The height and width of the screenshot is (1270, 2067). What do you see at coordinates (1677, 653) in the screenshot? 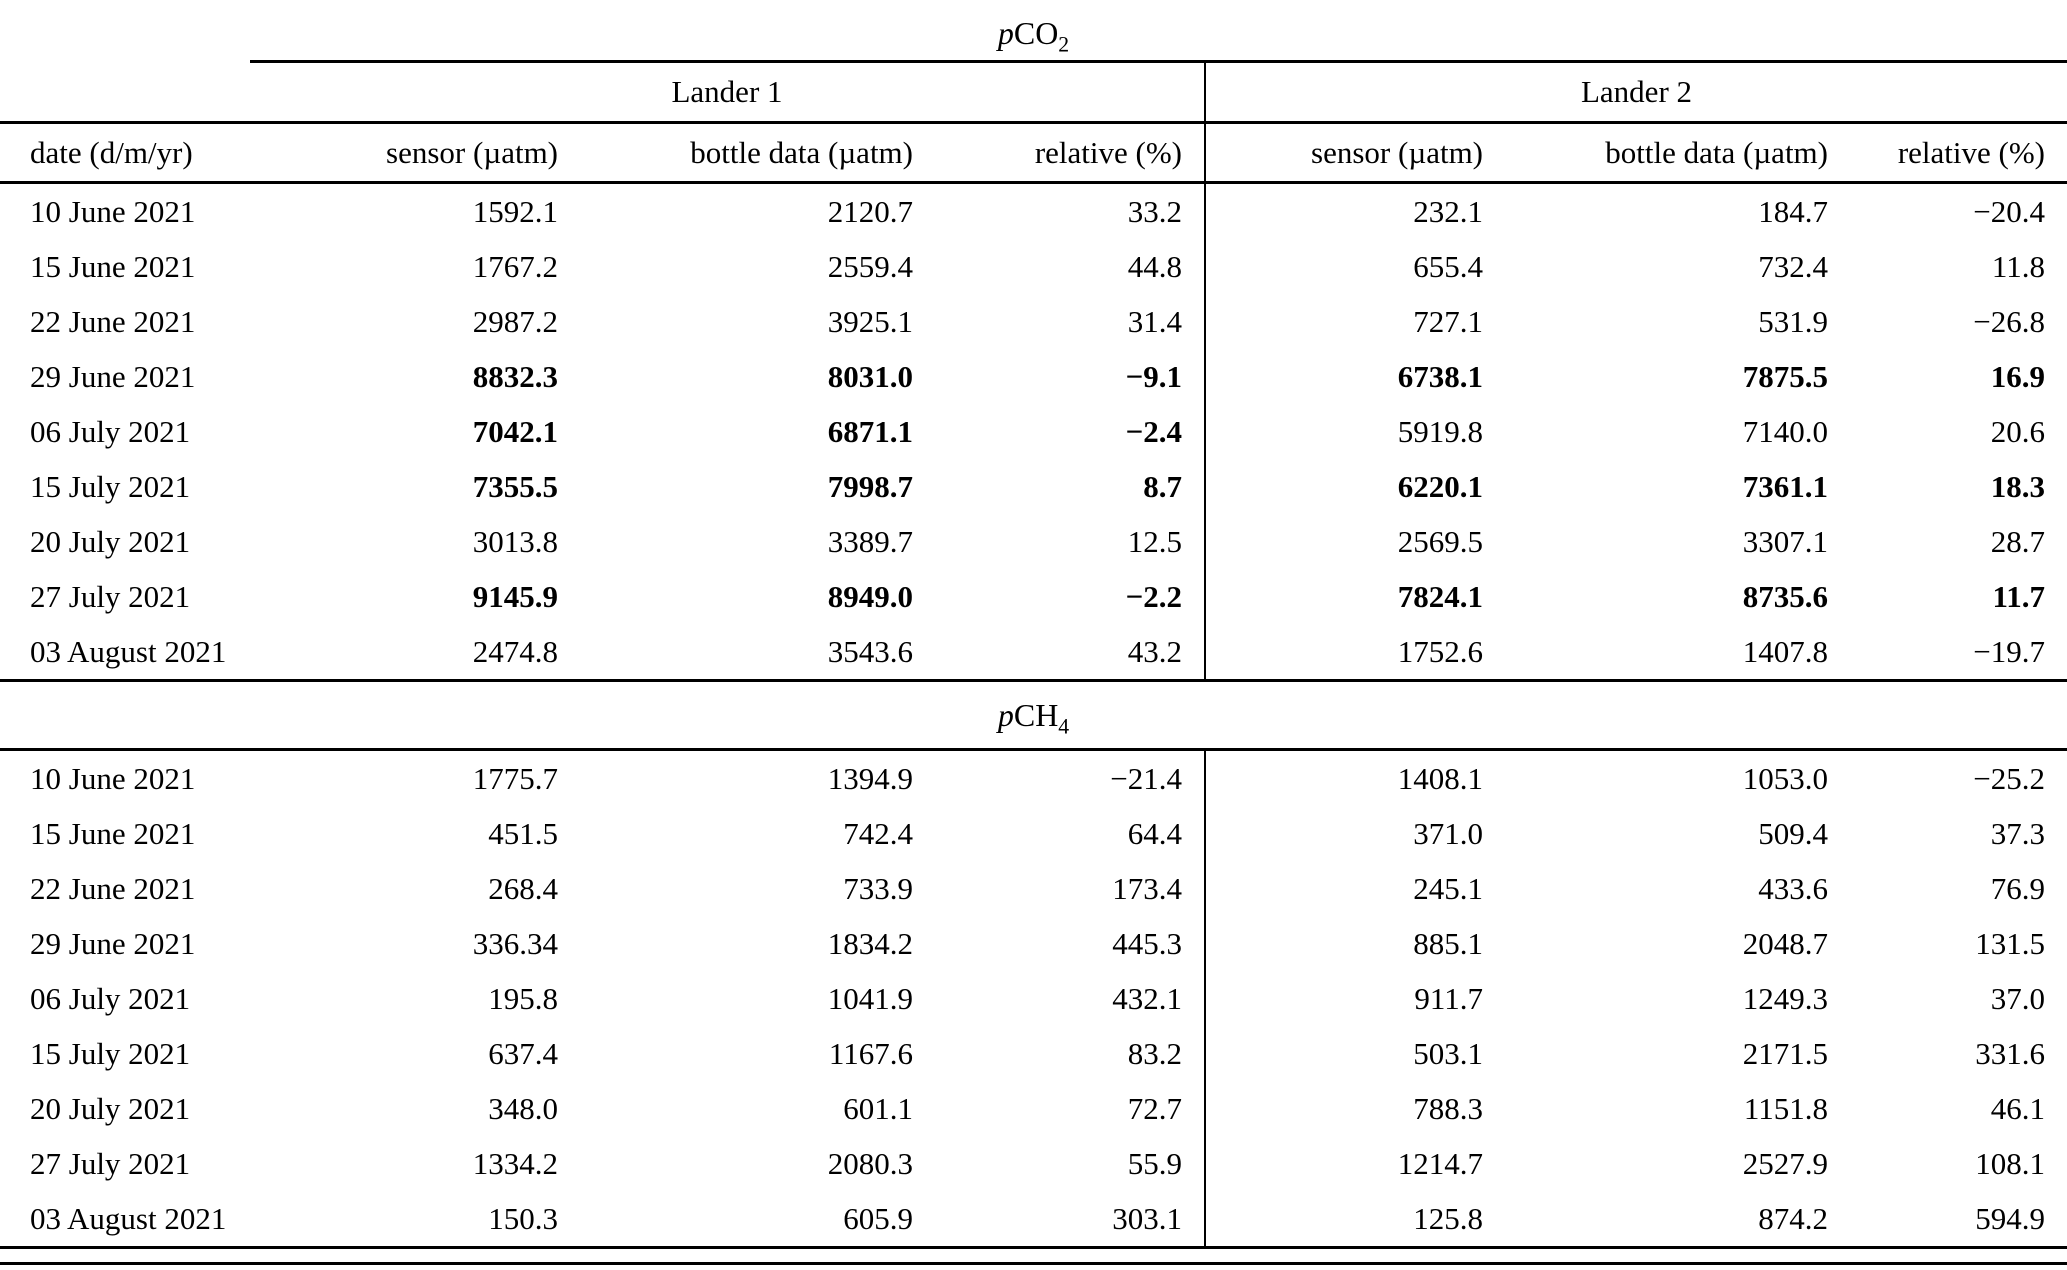
I see `value-cell: 1407.8` at bounding box center [1677, 653].